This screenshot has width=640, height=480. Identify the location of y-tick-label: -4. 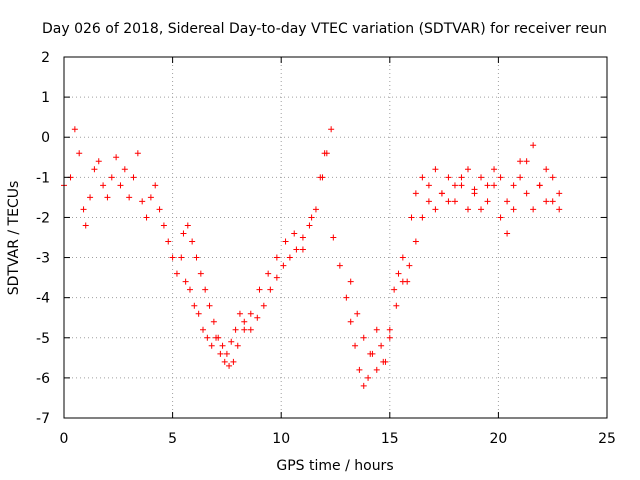
(43, 299).